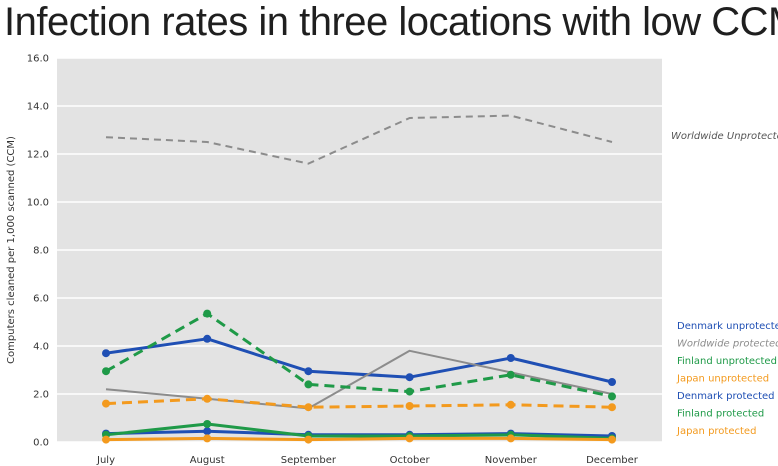  I want to click on y-tick-label: 0.0, so click(41, 443).